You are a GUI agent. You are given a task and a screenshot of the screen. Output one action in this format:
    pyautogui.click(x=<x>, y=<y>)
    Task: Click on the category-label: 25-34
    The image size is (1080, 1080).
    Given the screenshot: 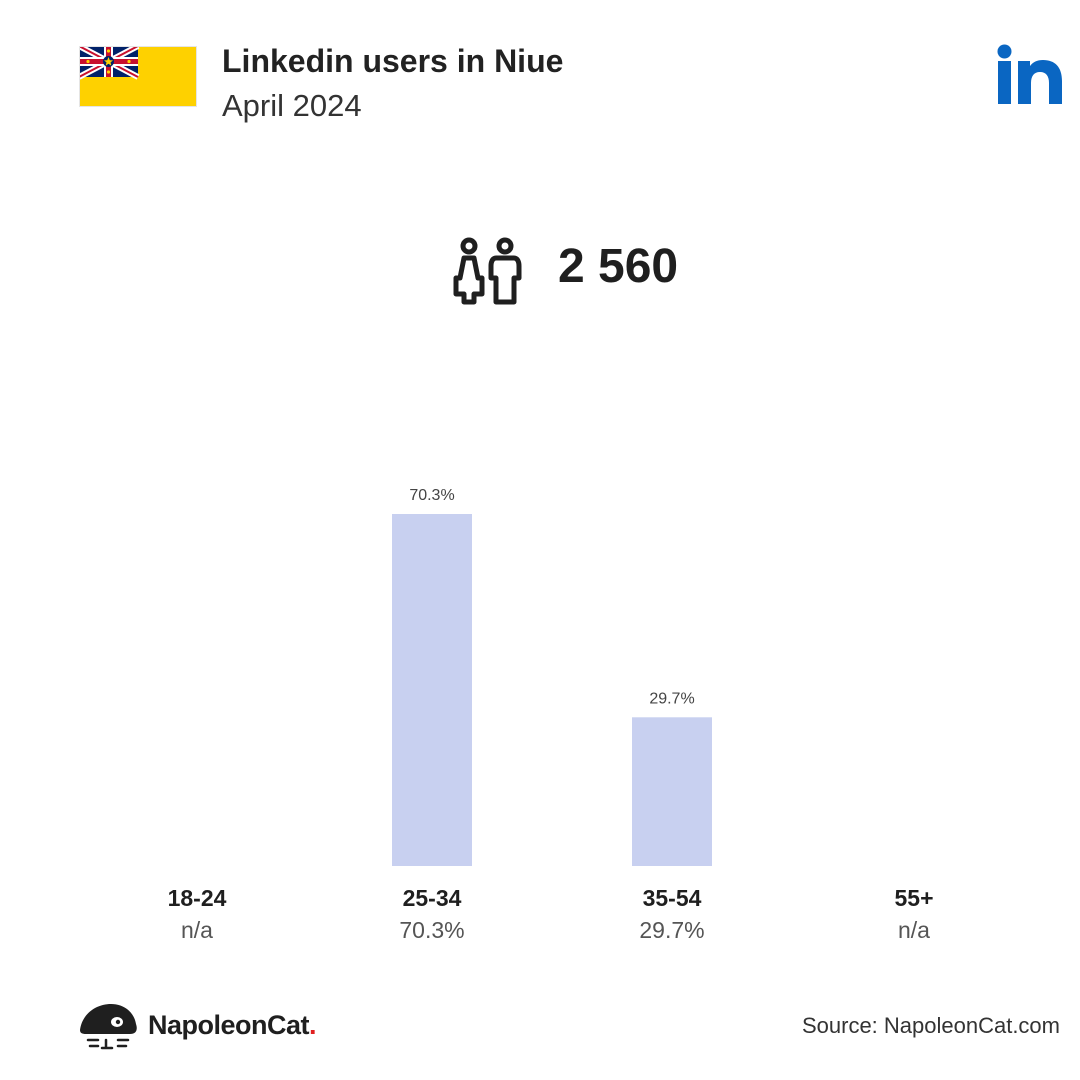 What is the action you would take?
    pyautogui.click(x=432, y=898)
    